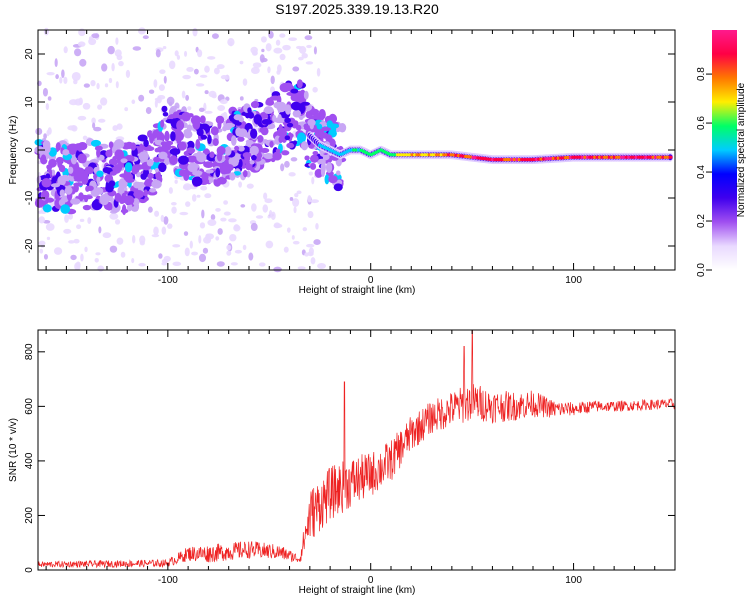 The image size is (750, 600). Describe the element at coordinates (168, 580) in the screenshot. I see `snr-xtick-label: -100` at that location.